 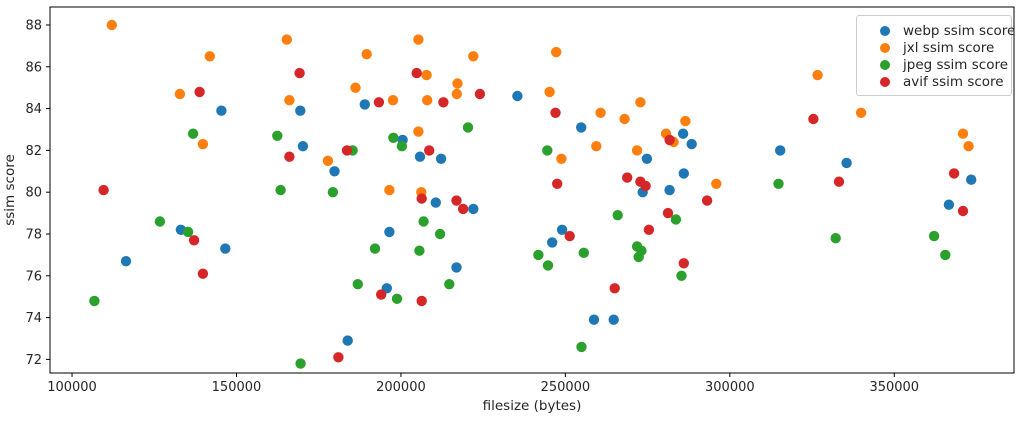 I want to click on legend-label-avif: avif ssim score, so click(x=953, y=81).